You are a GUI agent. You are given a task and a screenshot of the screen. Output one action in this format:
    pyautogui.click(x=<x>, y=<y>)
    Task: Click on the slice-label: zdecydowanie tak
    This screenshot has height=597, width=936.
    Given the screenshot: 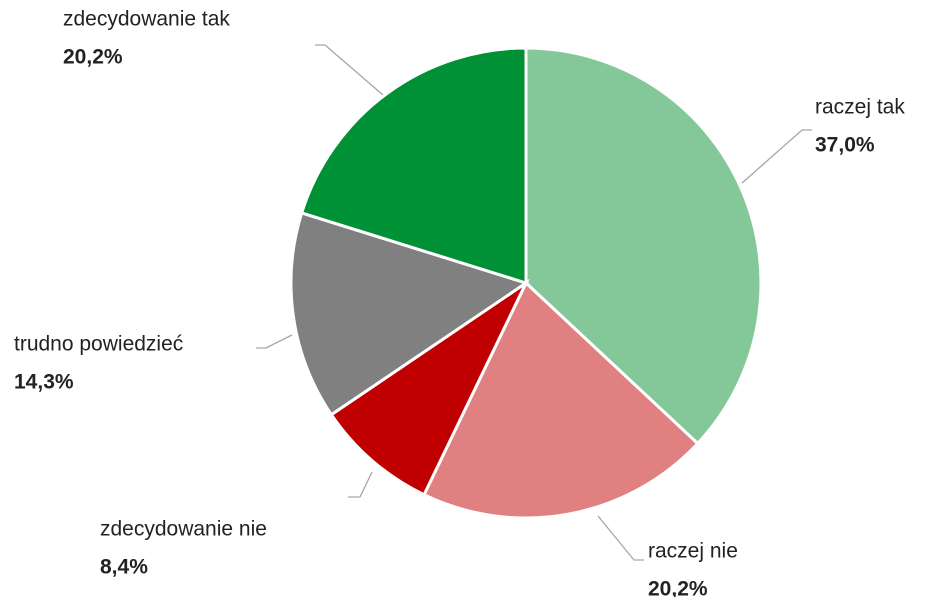 What is the action you would take?
    pyautogui.click(x=146, y=19)
    